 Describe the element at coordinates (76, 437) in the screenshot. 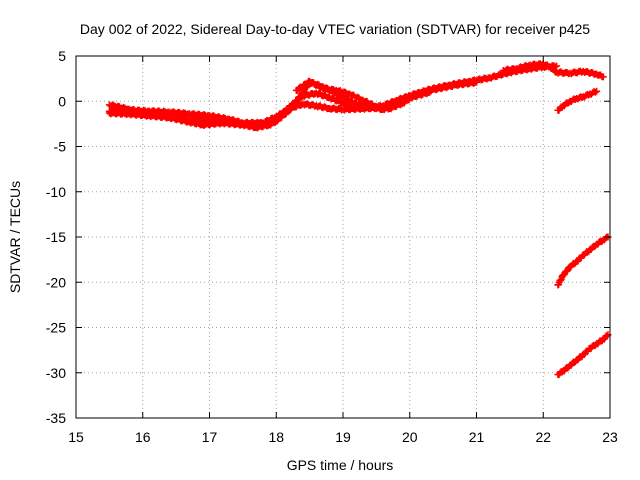

I see `x-tick-label: 15` at that location.